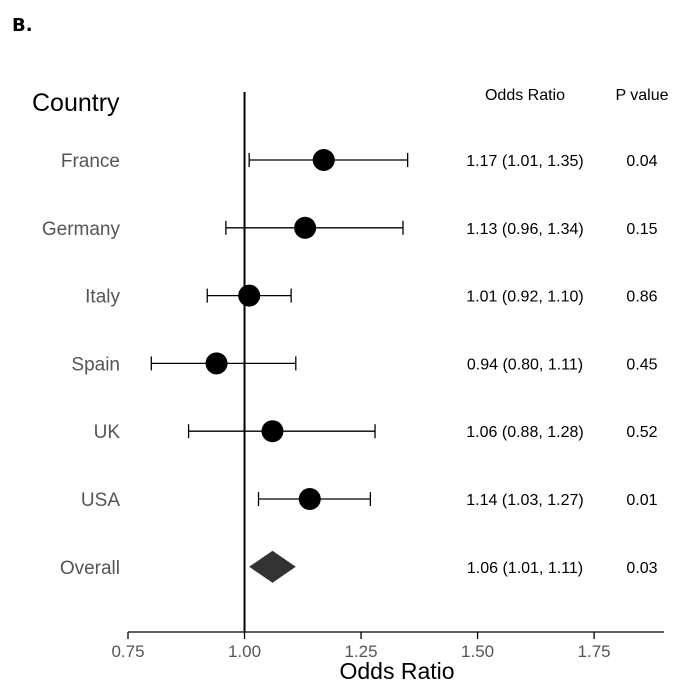 This screenshot has width=677, height=686. I want to click on x-tick-label: 1.50, so click(477, 651).